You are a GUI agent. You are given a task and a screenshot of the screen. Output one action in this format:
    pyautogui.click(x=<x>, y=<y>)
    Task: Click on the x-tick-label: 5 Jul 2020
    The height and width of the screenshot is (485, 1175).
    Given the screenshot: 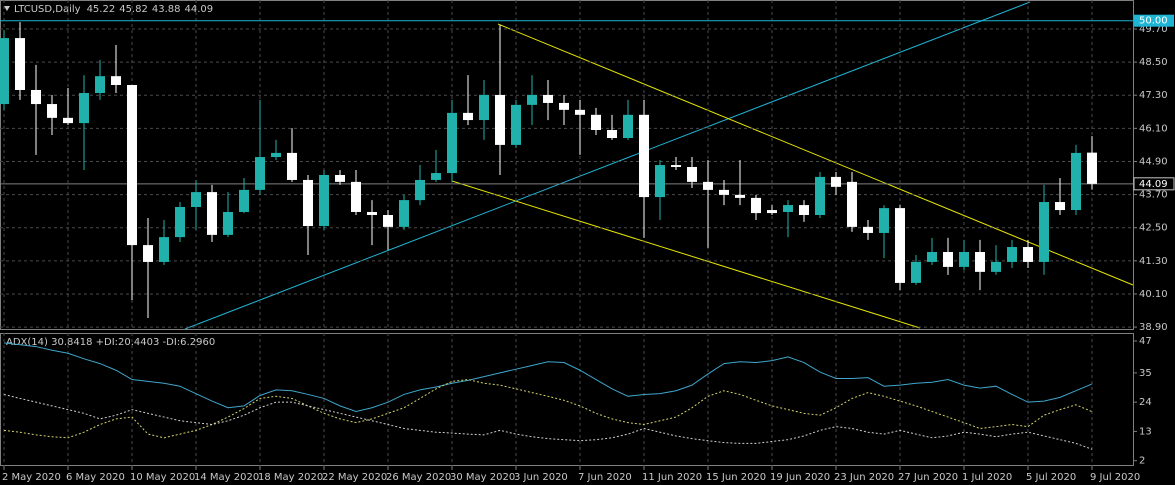 What is the action you would take?
    pyautogui.click(x=1051, y=477)
    